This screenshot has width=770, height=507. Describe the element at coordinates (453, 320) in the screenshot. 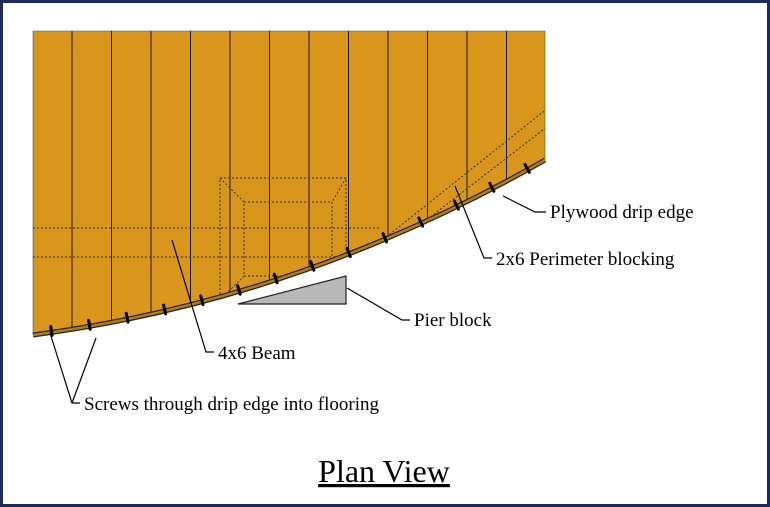

I see `pier-block-label: Pier block` at that location.